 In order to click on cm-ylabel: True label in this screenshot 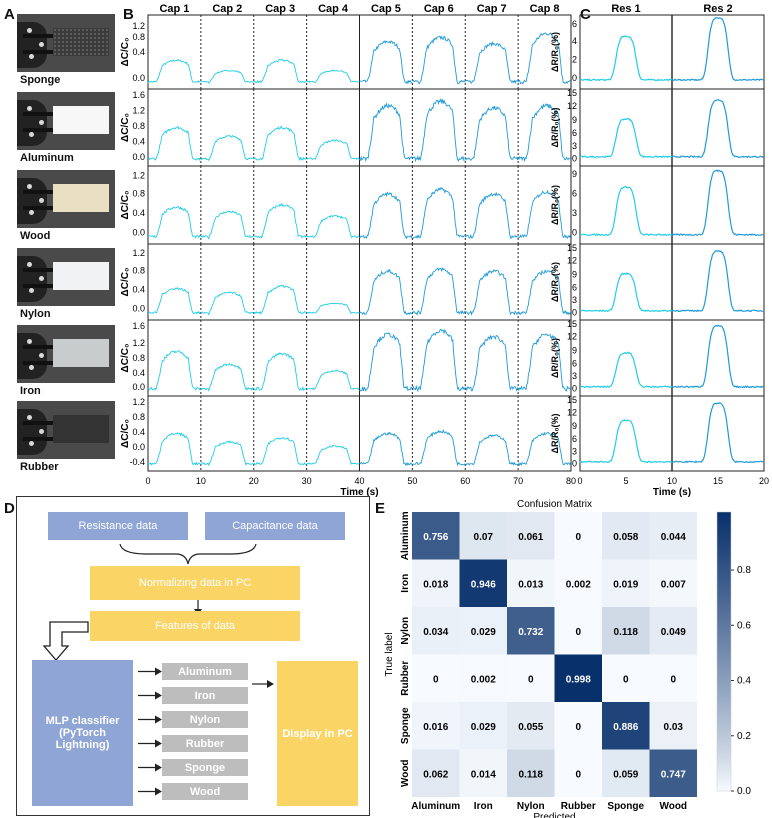, I will do `click(389, 654)`.